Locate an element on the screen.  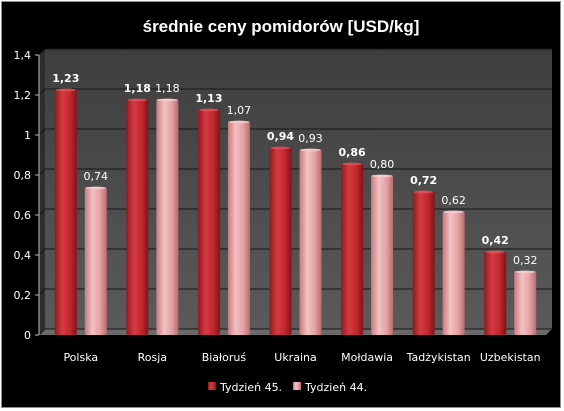
data-label: 0,74 is located at coordinates (96, 176).